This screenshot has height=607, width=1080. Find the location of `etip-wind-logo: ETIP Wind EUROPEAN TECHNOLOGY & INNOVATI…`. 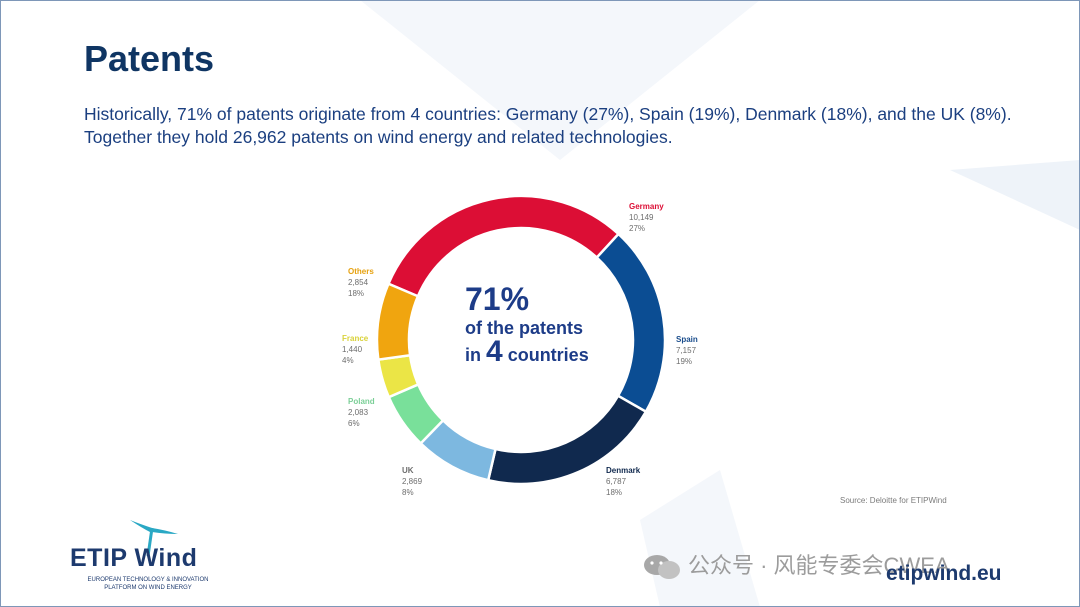

etip-wind-logo: ETIP Wind EUROPEAN TECHNOLOGY & INNOVATI… is located at coordinates (150, 557).